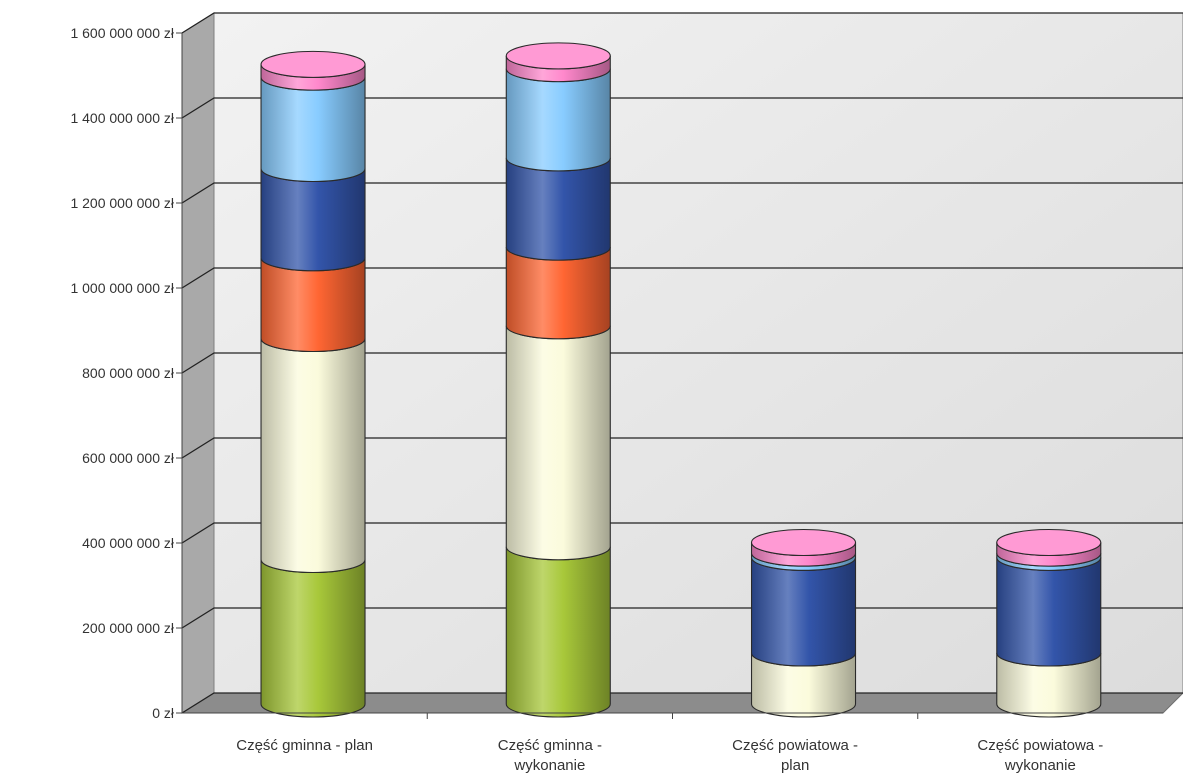 This screenshot has width=1183, height=778. What do you see at coordinates (163, 713) in the screenshot?
I see `y-tick-label: 0 zł` at bounding box center [163, 713].